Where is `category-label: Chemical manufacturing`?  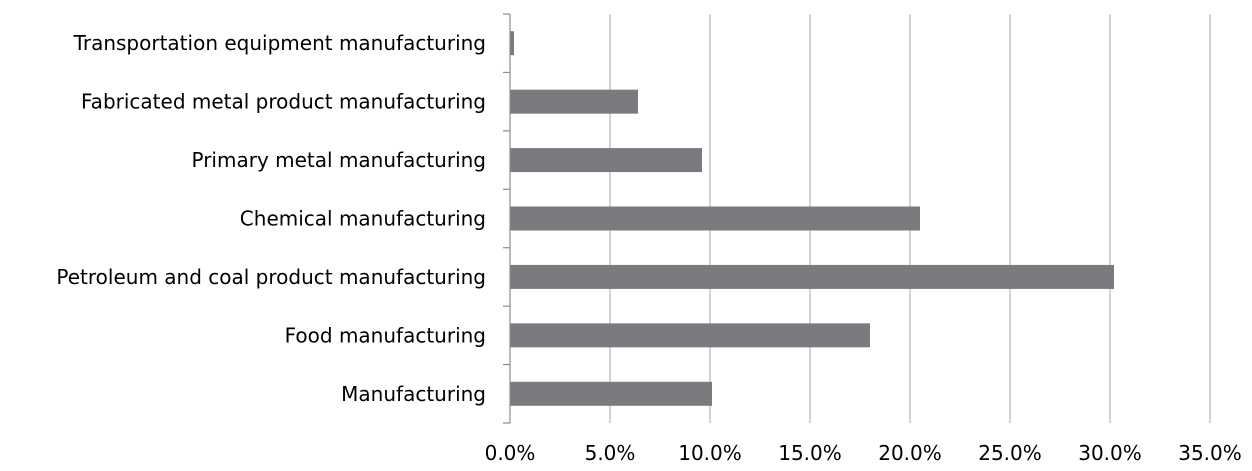
category-label: Chemical manufacturing is located at coordinates (363, 219).